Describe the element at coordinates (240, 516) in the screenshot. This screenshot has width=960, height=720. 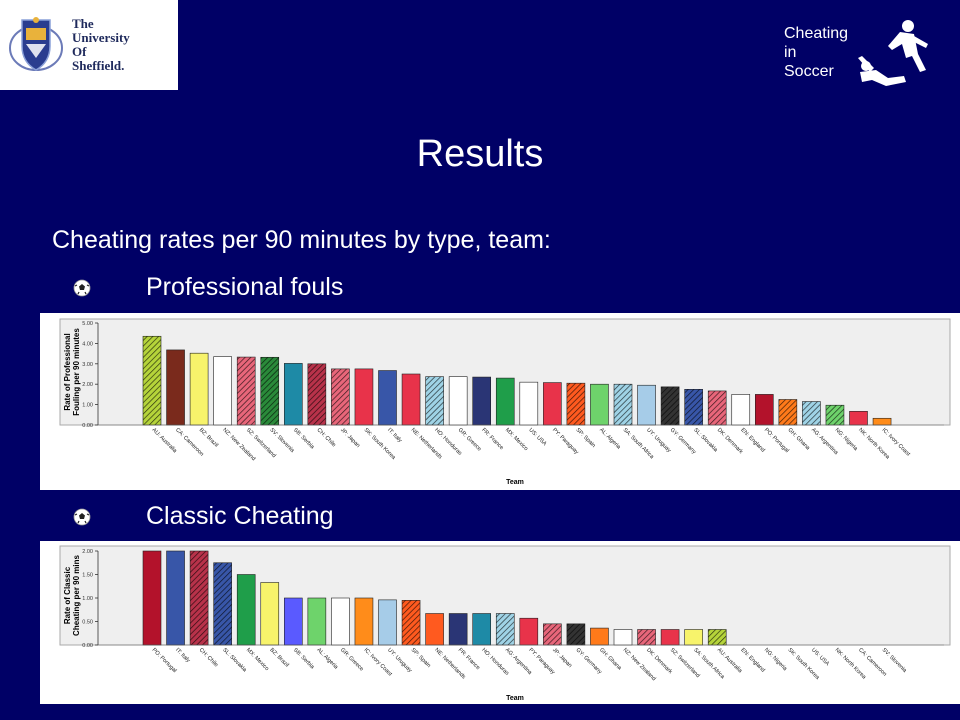
I see `bullet-classic-cheating: Classic Cheating` at that location.